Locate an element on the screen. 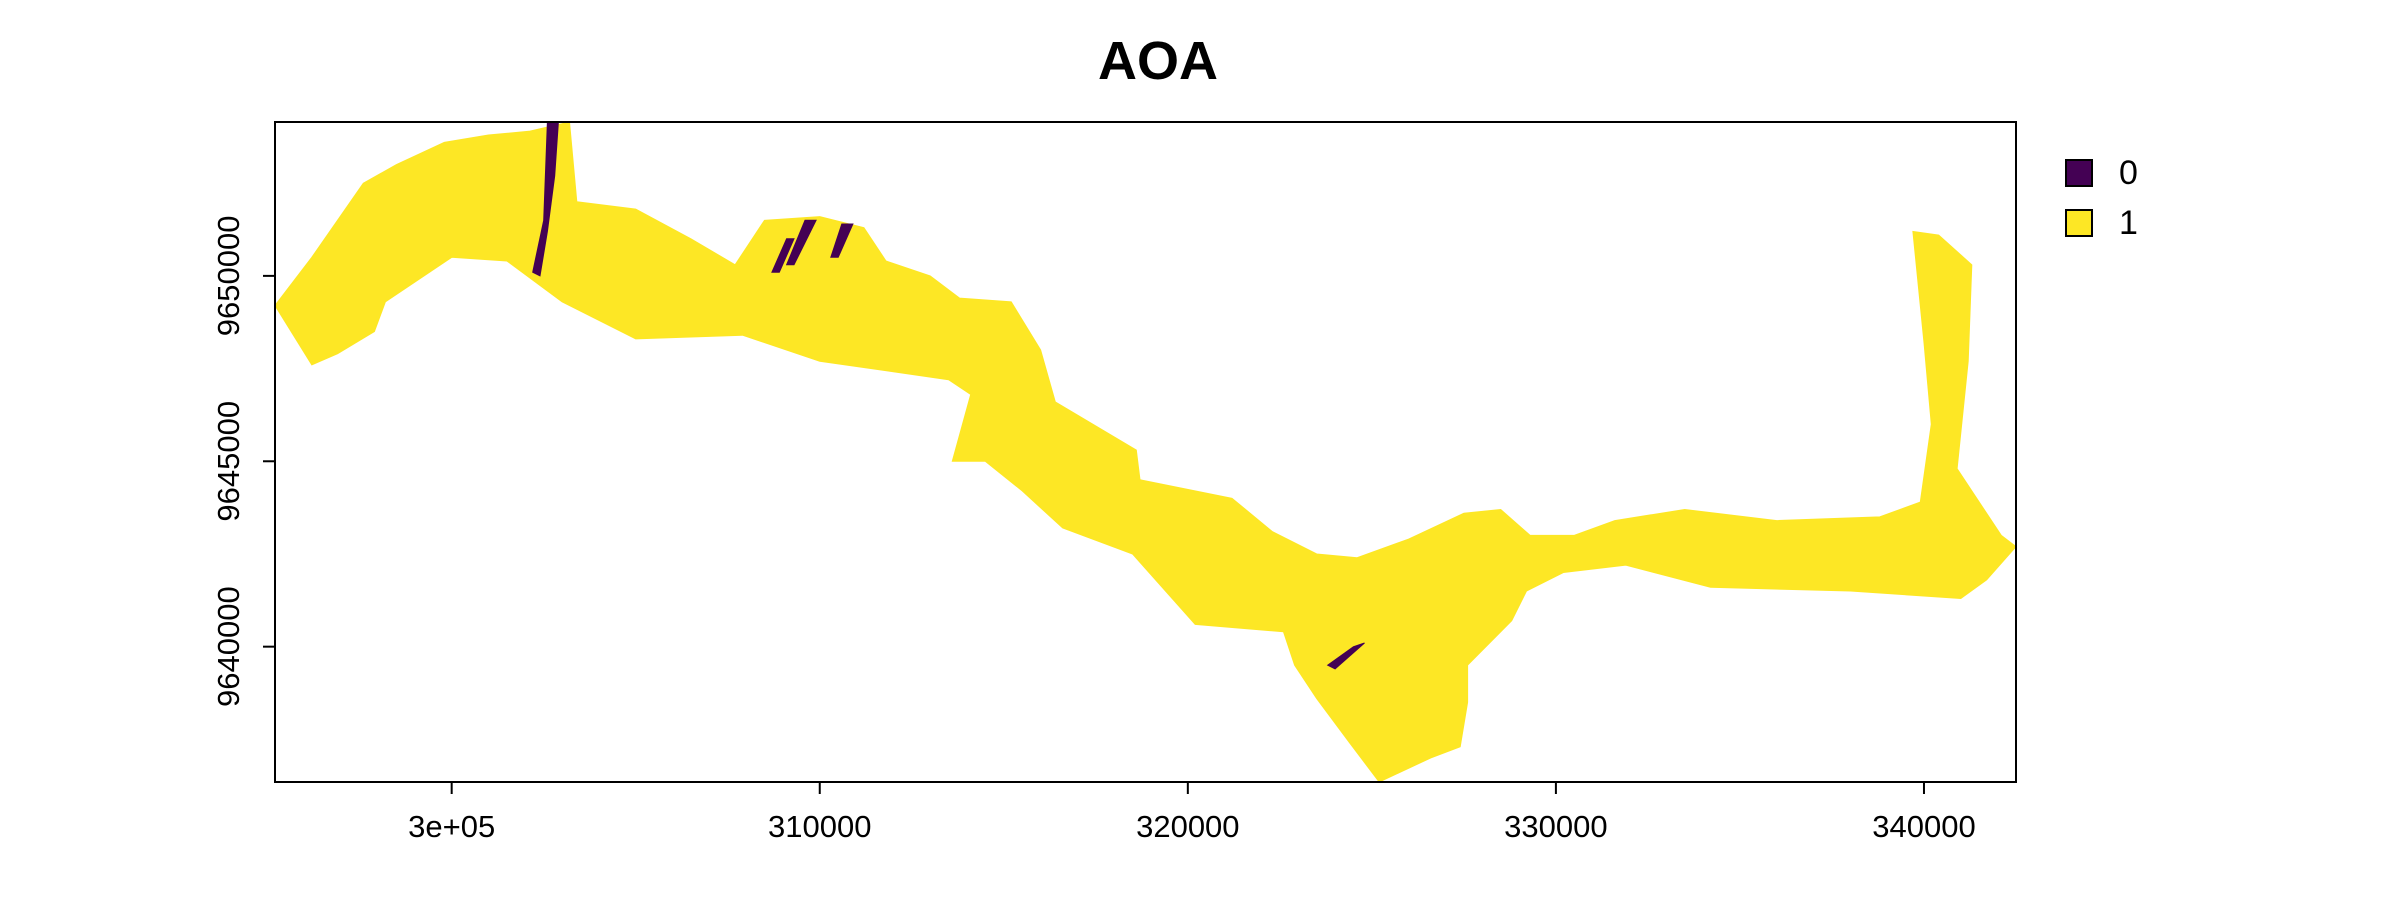 This screenshot has height=900, width=2400. chart-title: AOA is located at coordinates (1158, 61).